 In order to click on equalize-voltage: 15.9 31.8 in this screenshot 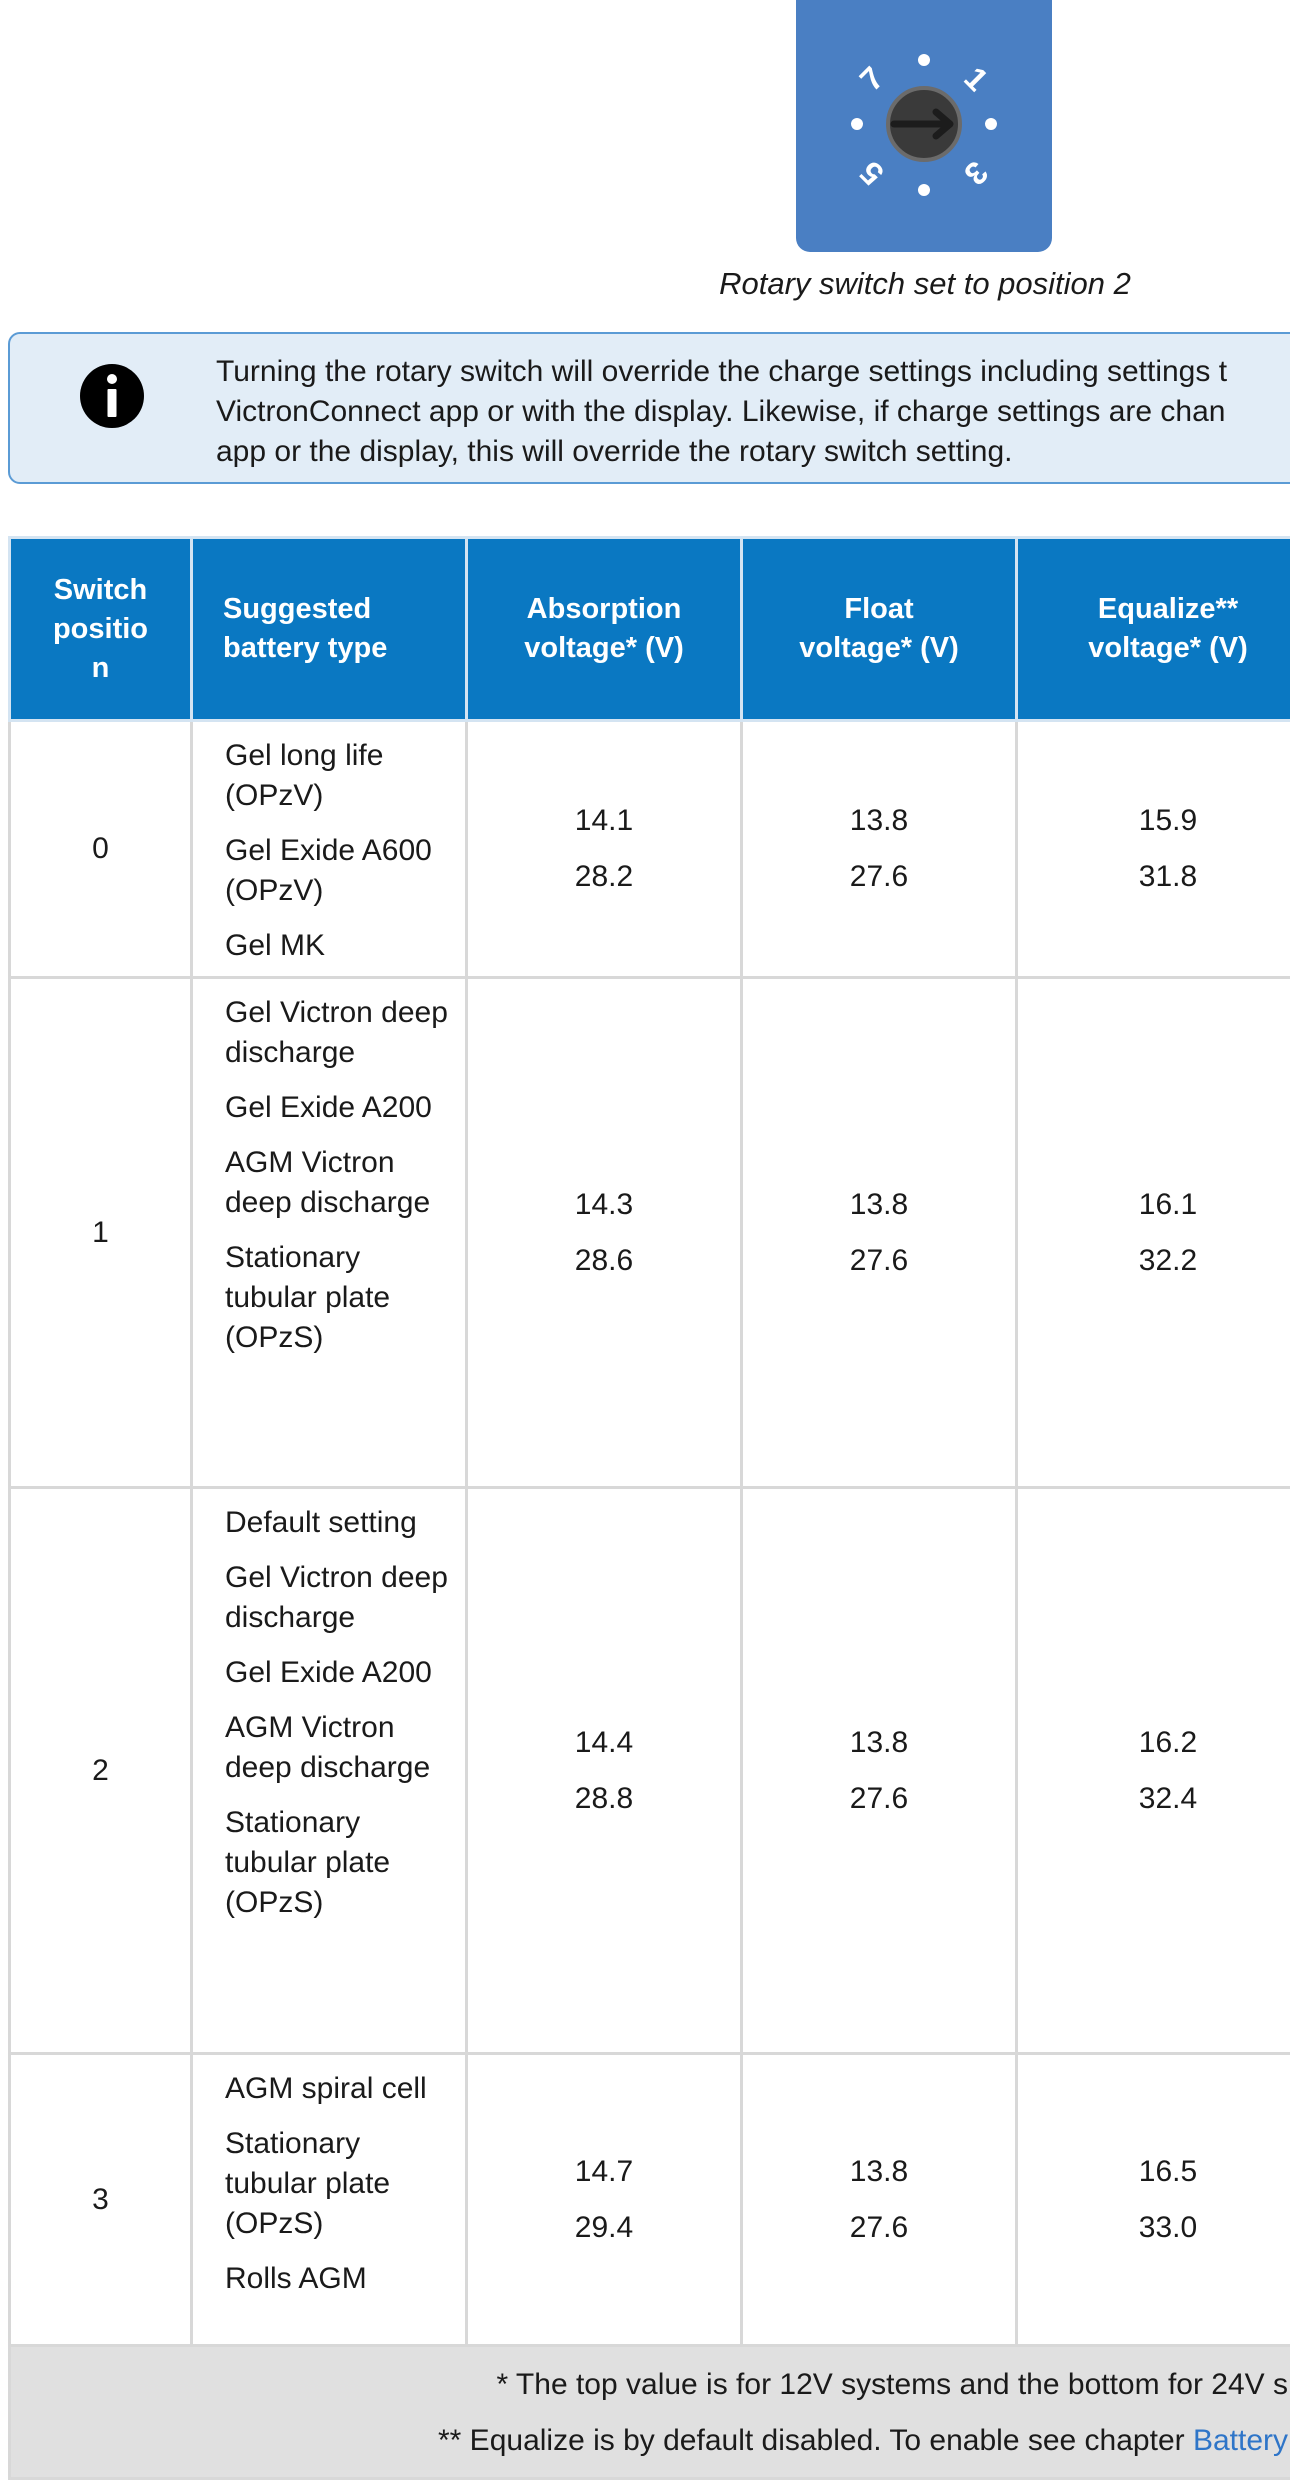, I will do `click(1153, 849)`.